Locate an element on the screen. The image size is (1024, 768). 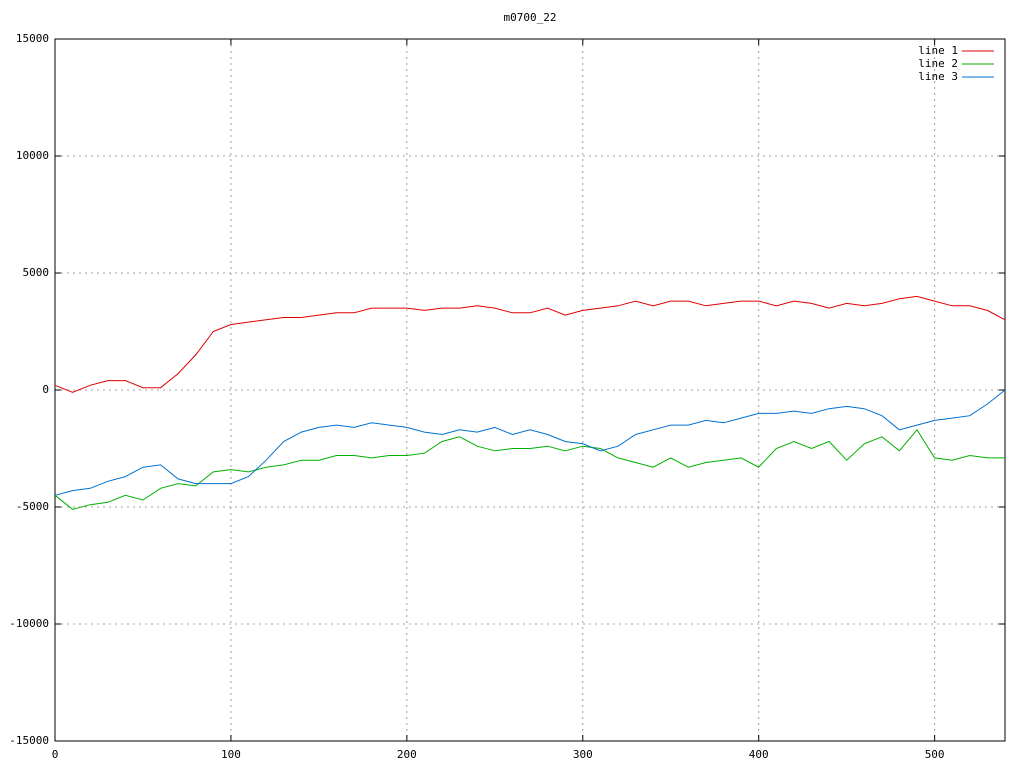
legend-label: line 1 is located at coordinates (938, 50).